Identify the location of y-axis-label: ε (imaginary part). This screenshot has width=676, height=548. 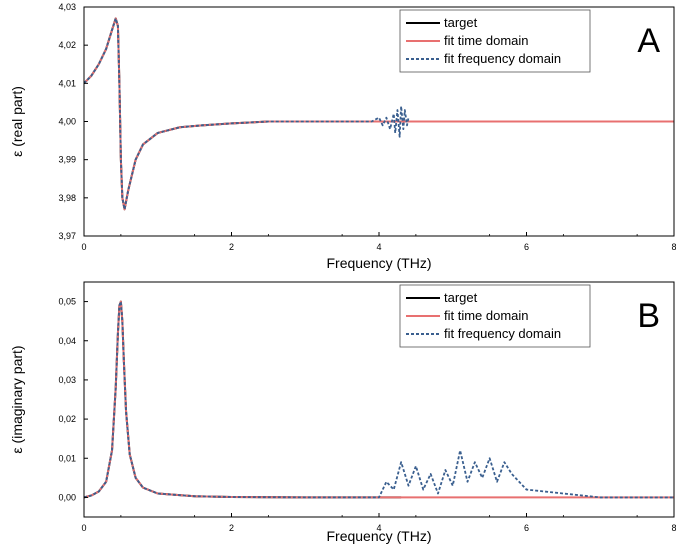
(17, 399).